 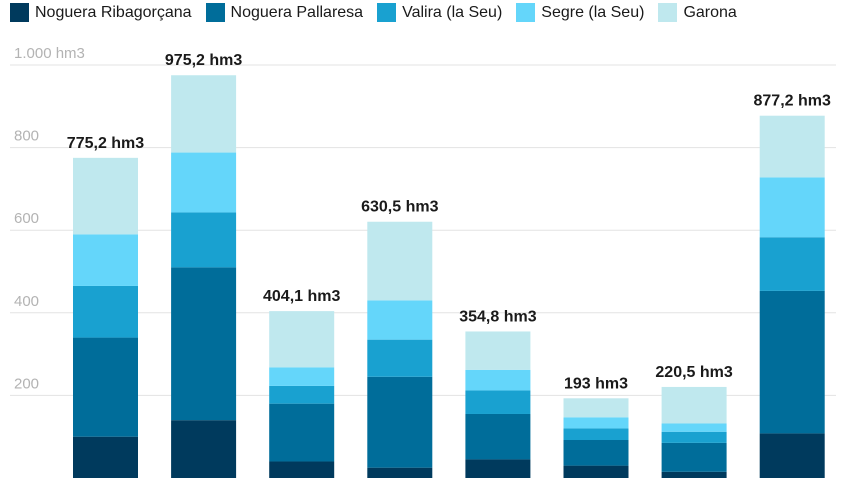 I want to click on bar-total-label: 193 hm3, so click(x=596, y=383).